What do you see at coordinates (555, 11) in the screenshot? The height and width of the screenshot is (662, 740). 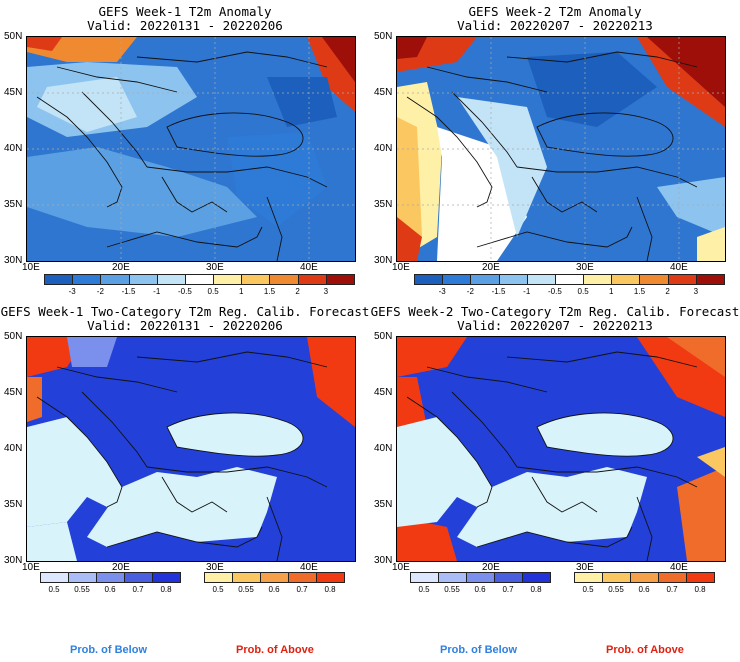 I see `panel-title: GEFS Week-2 T2m Anomaly` at bounding box center [555, 11].